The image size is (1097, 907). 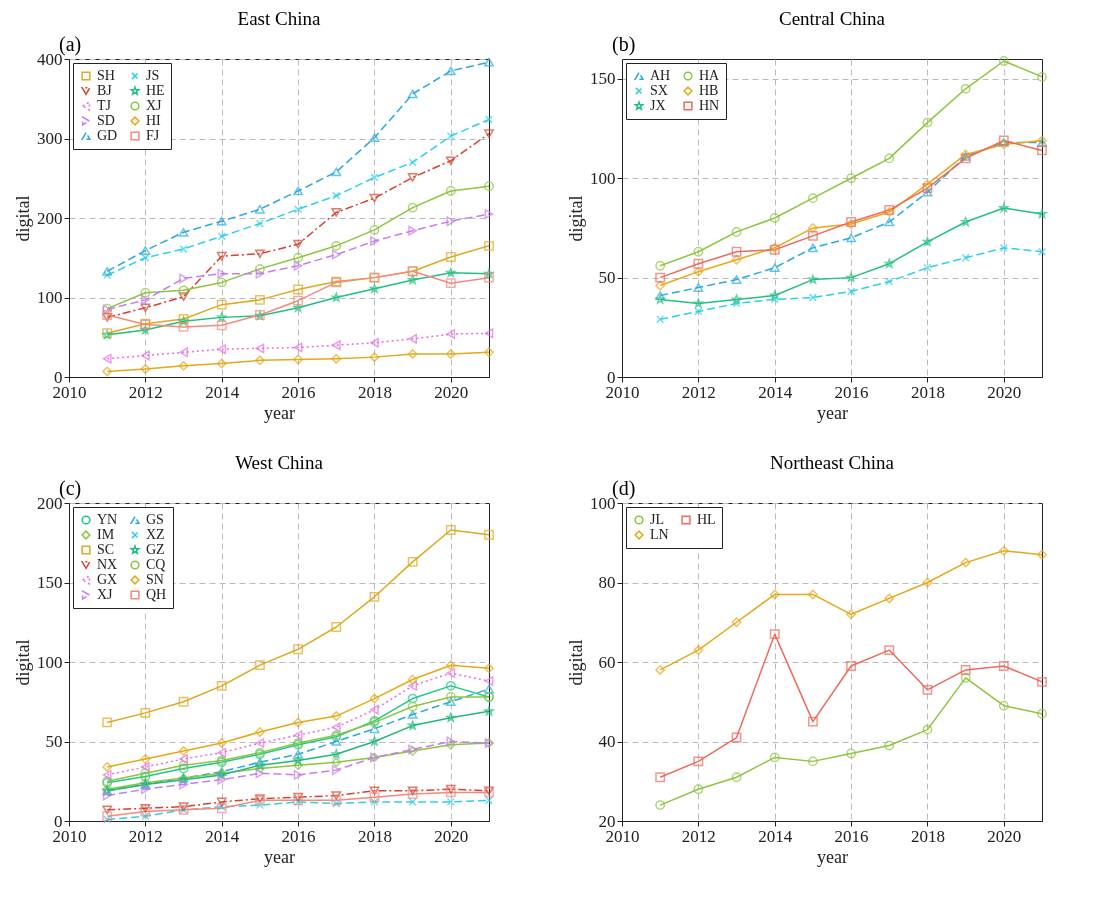 What do you see at coordinates (657, 519) in the screenshot?
I see `legend-label: JL` at bounding box center [657, 519].